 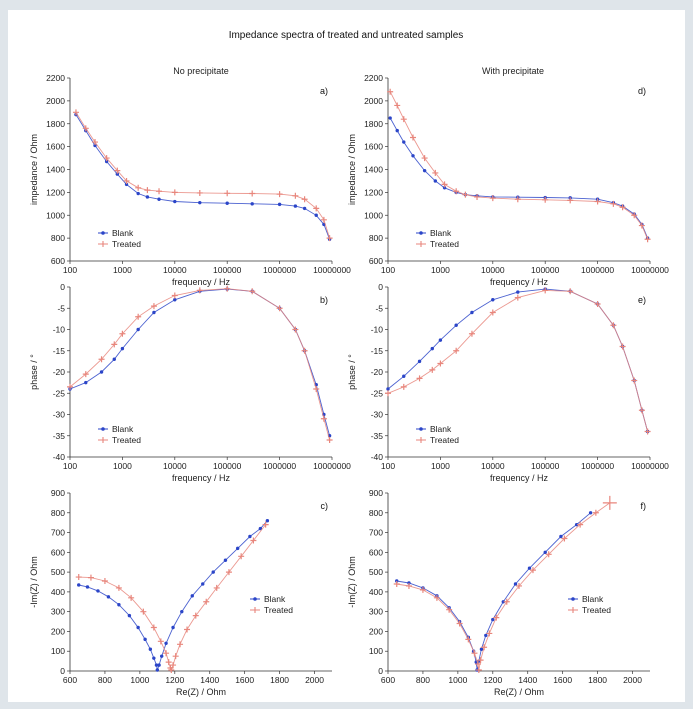 I want to click on y-tick-label: -30, so click(x=377, y=415).